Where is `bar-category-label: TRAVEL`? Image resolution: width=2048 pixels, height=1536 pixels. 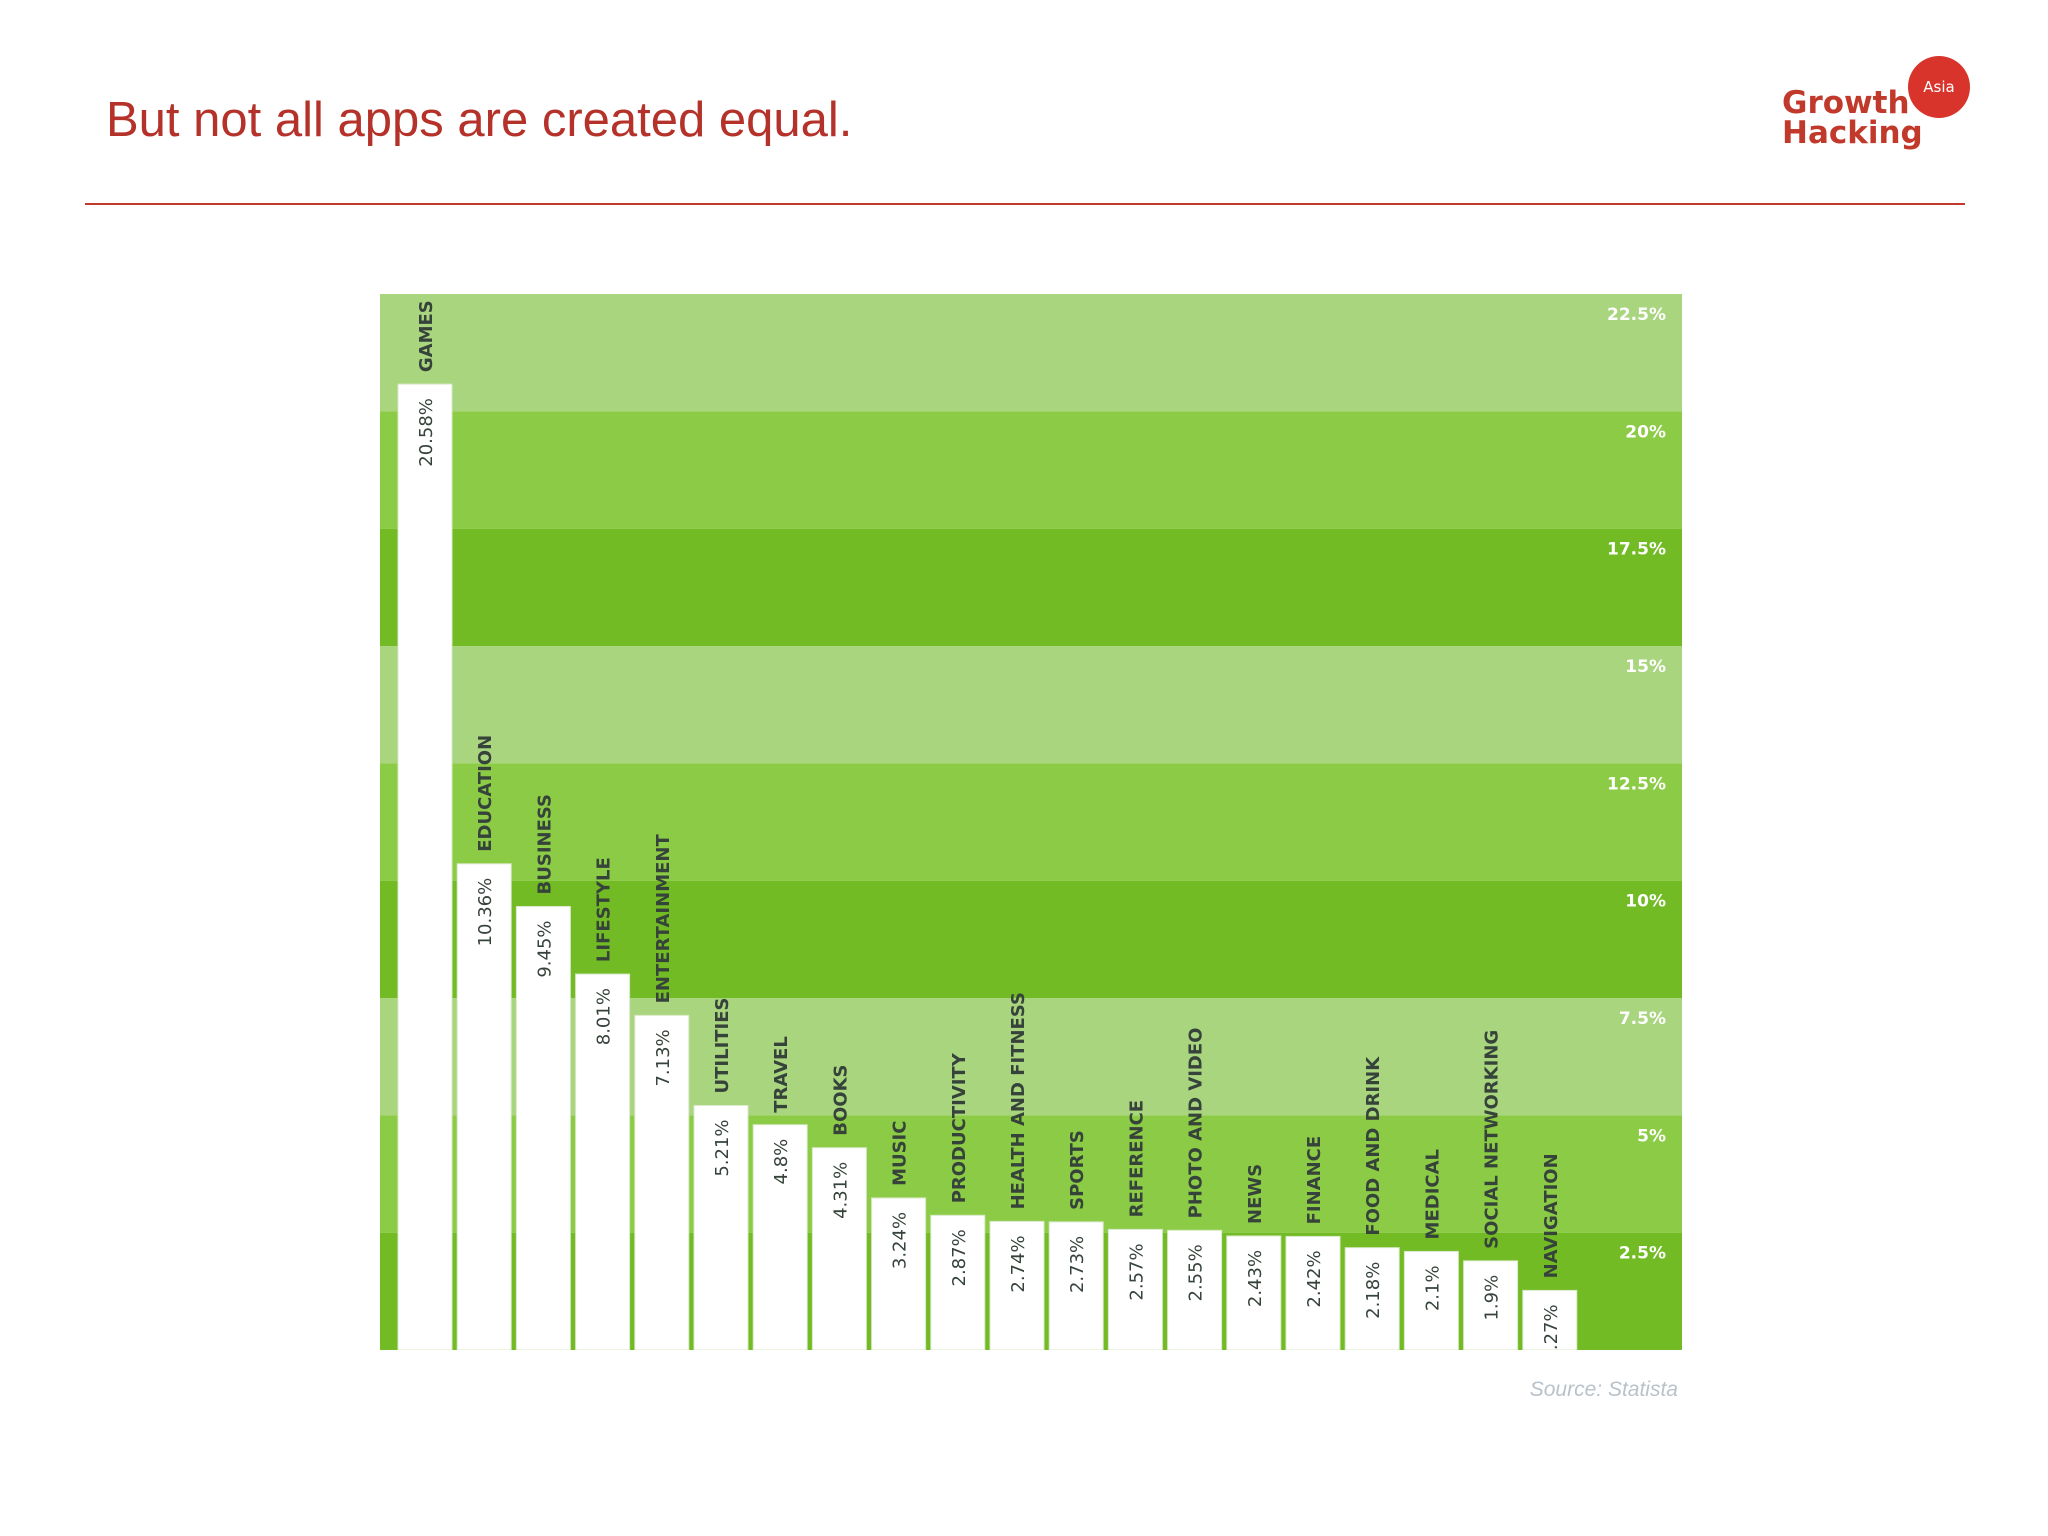
bar-category-label: TRAVEL is located at coordinates (781, 1074).